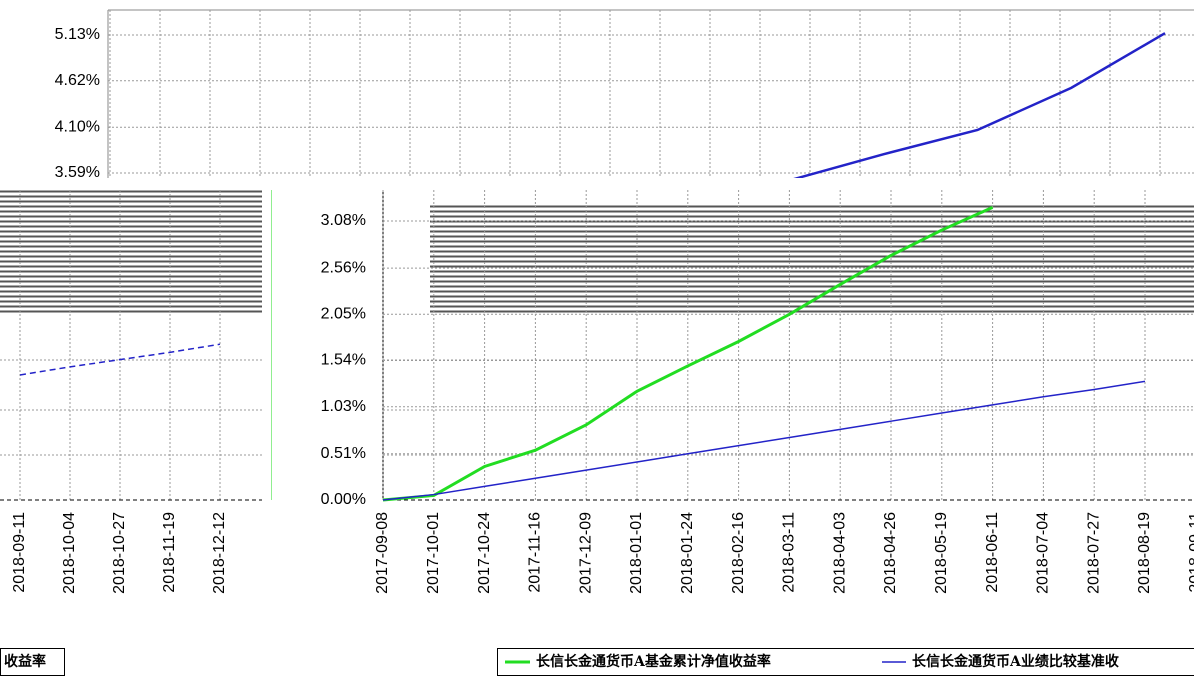 Image resolution: width=1194 pixels, height=677 pixels. Describe the element at coordinates (343, 220) in the screenshot. I see `y-tick-label: 3.08%` at that location.